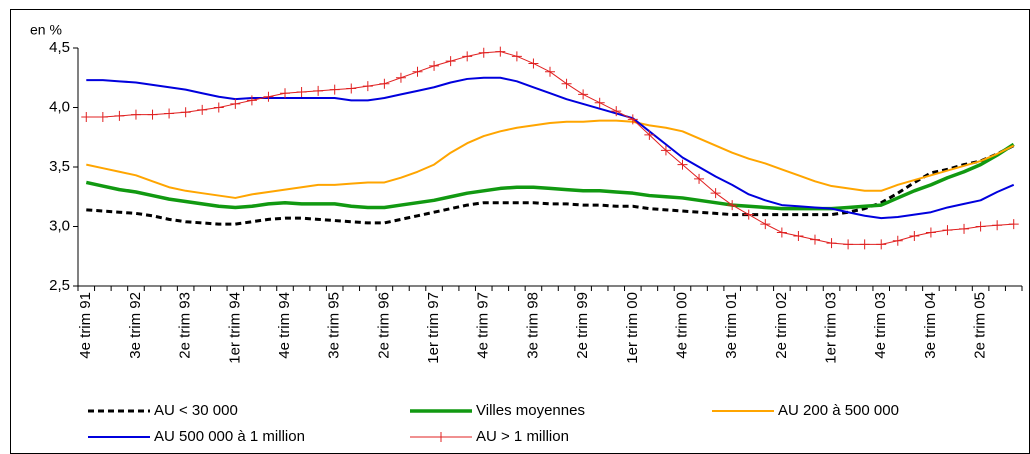 The width and height of the screenshot is (1030, 454). What do you see at coordinates (838, 410) in the screenshot?
I see `legend-label: AU 200 à 500 000` at bounding box center [838, 410].